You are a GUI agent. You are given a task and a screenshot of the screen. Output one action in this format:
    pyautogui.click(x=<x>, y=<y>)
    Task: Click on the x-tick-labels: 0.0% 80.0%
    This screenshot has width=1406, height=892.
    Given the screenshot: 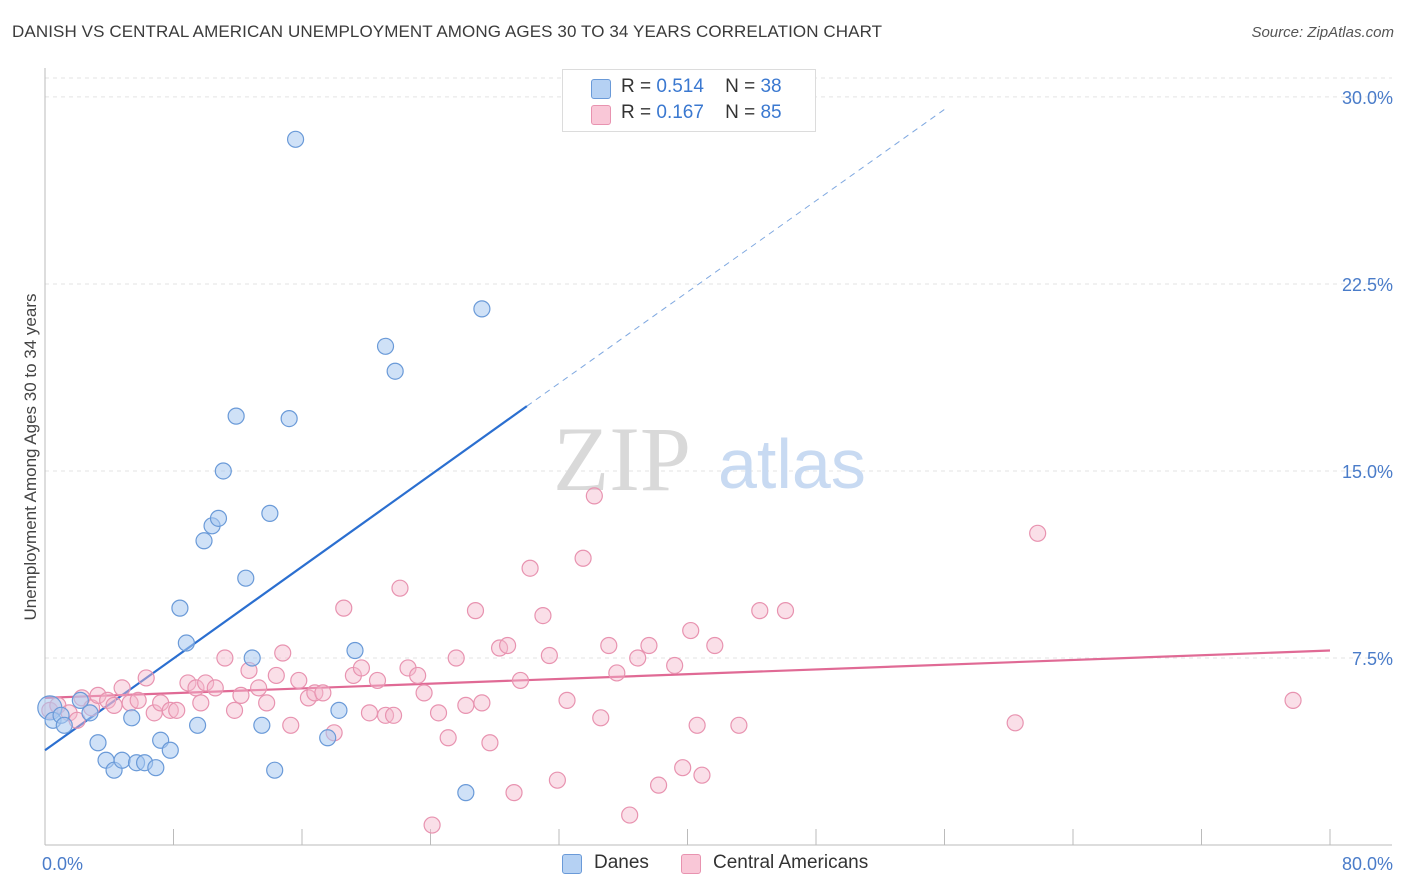 What is the action you would take?
    pyautogui.click(x=717, y=864)
    